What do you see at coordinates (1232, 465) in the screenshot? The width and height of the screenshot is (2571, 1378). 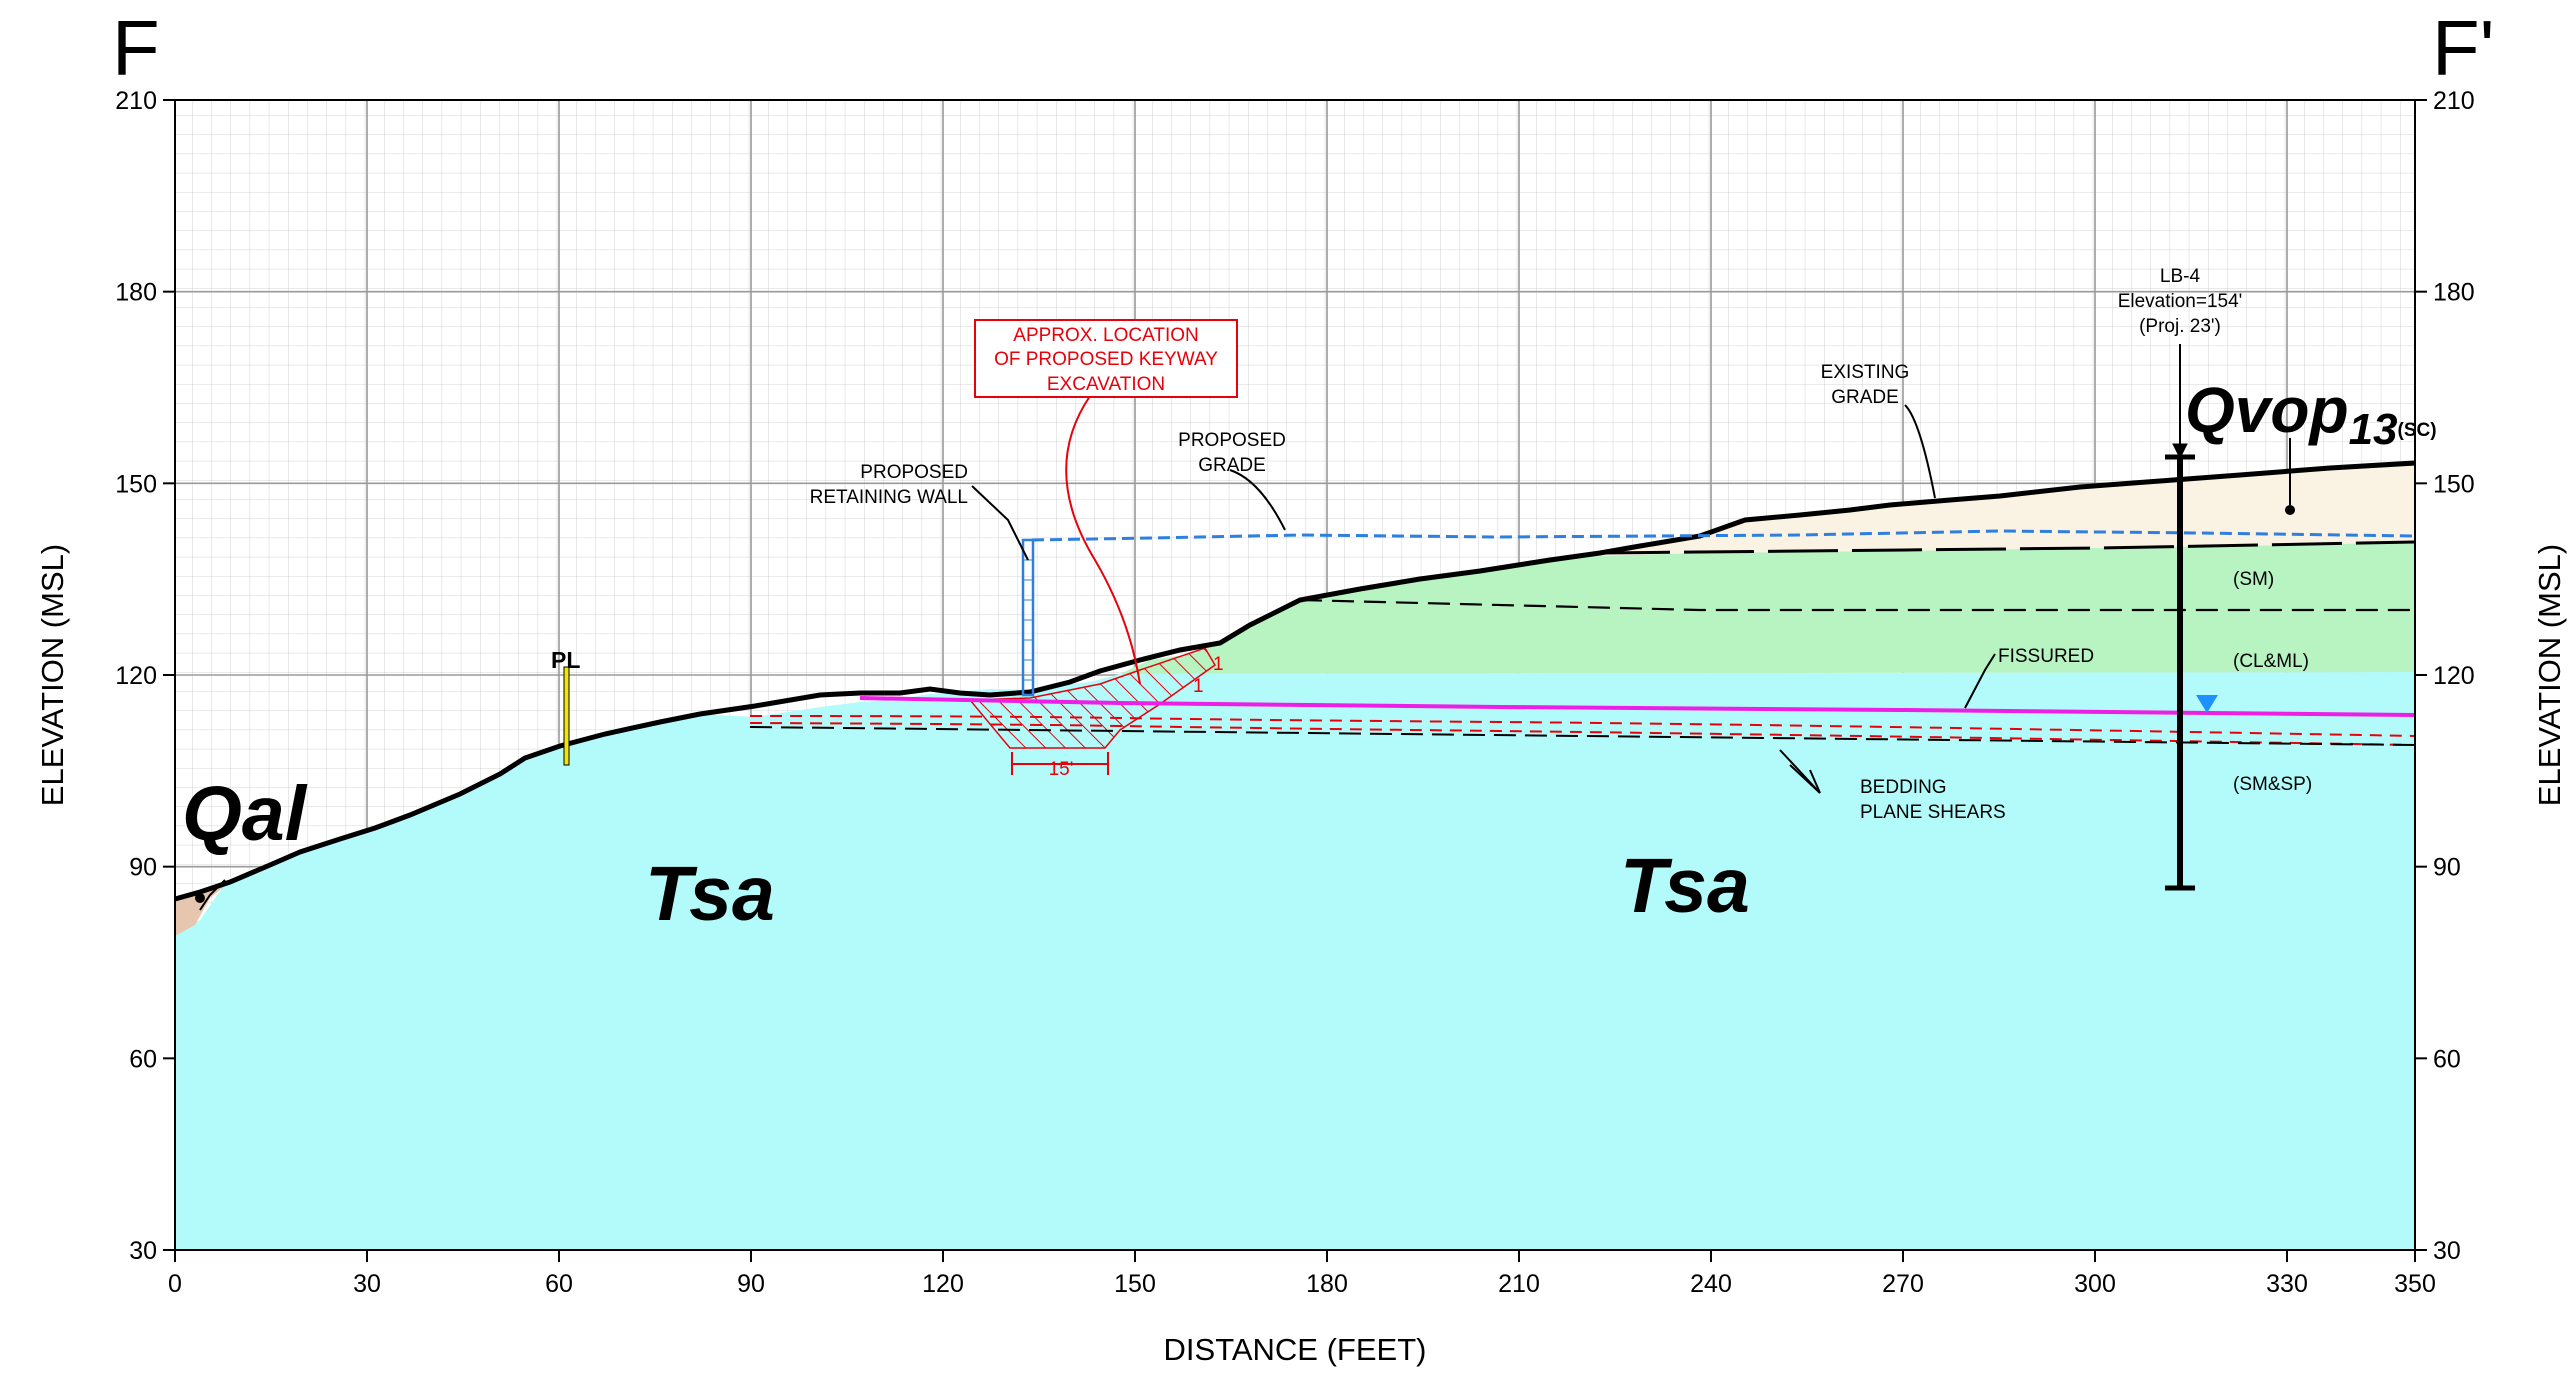 I see `proposed-grade-label-2: GRADE` at bounding box center [1232, 465].